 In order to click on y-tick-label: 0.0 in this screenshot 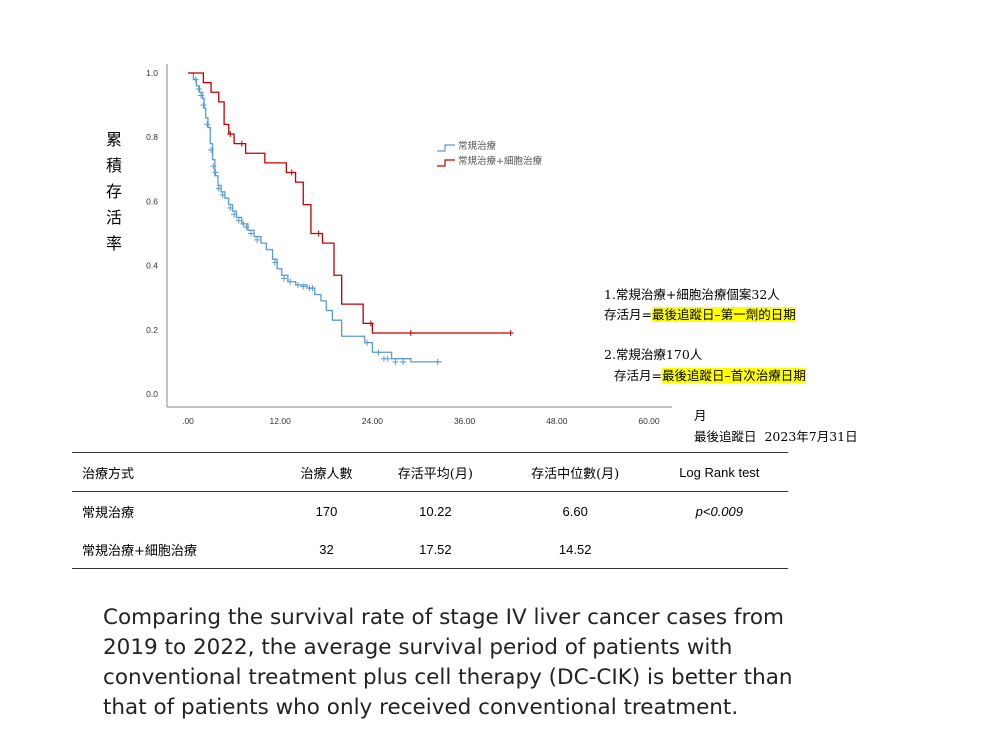, I will do `click(152, 394)`.